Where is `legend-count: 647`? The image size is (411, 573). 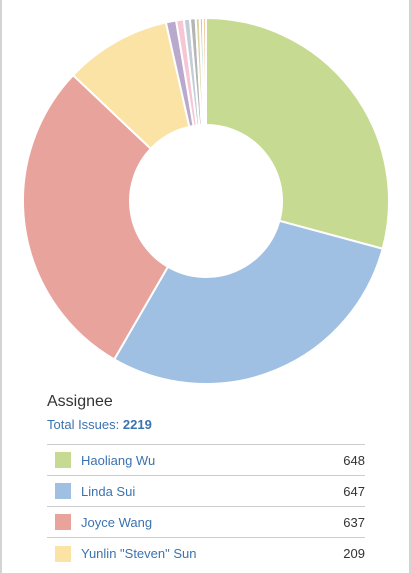
legend-count: 647 is located at coordinates (354, 491).